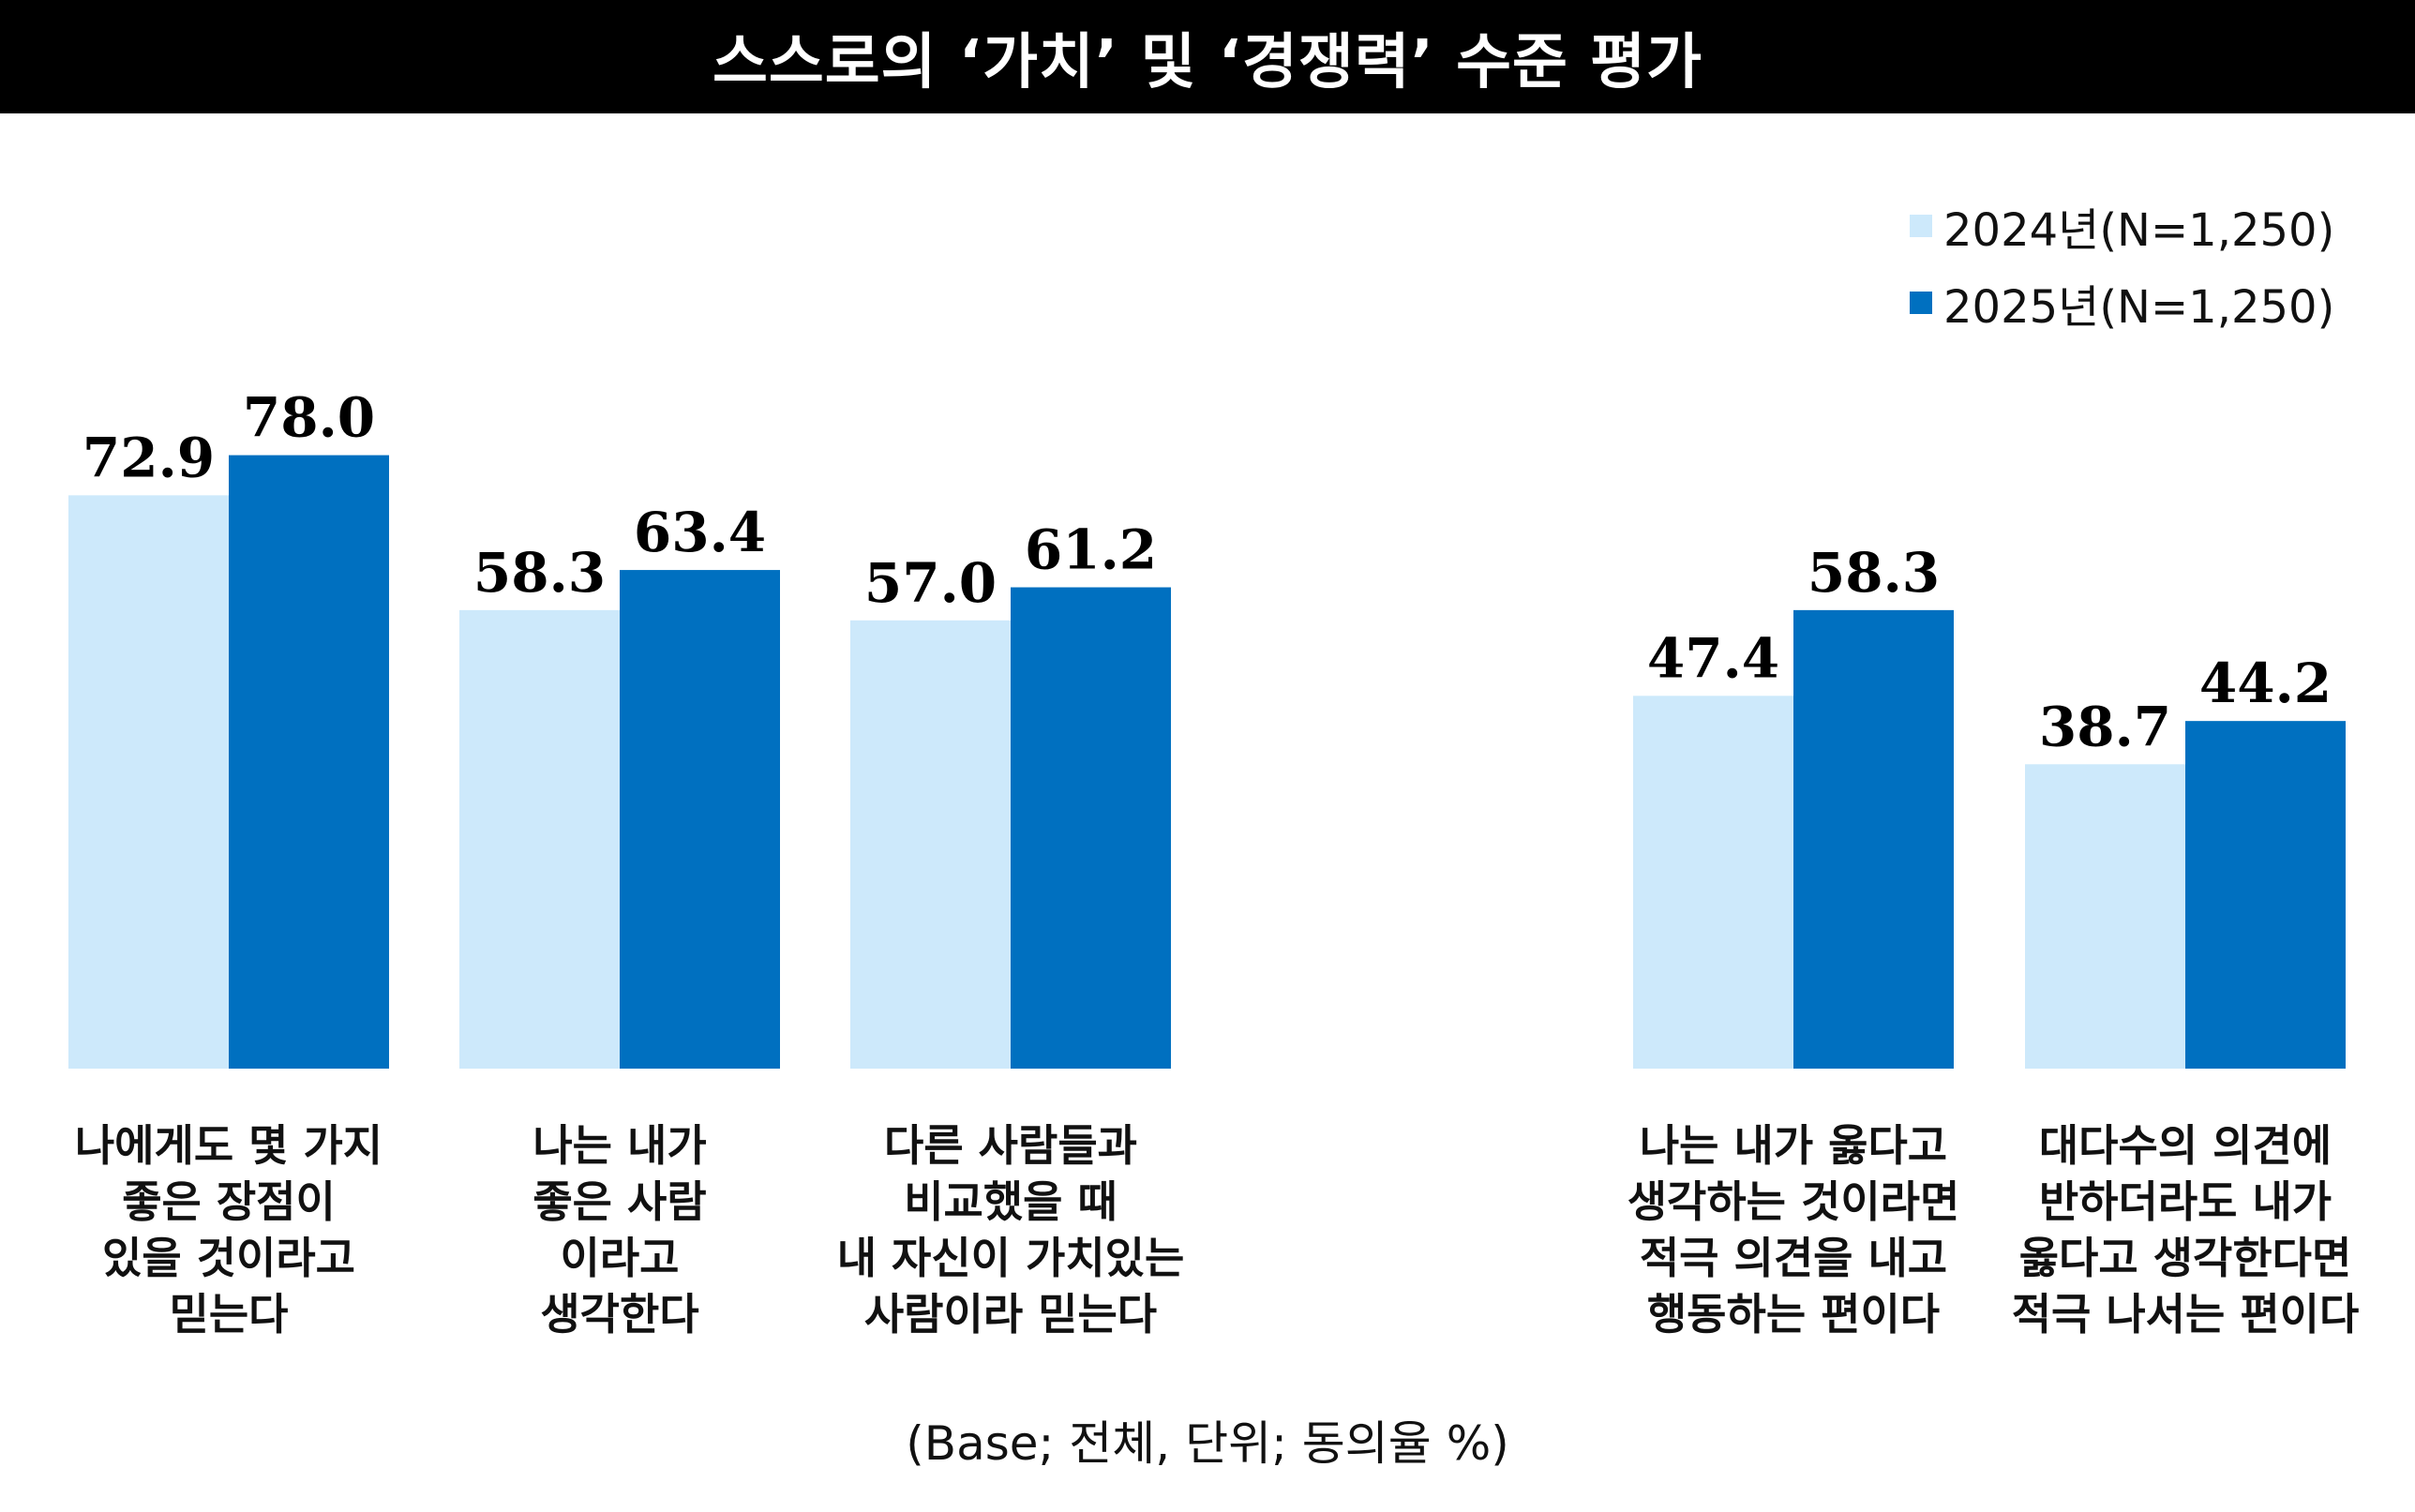  I want to click on base-note: (Base; 전체, 단위; 동의율 %), so click(1207, 1444).